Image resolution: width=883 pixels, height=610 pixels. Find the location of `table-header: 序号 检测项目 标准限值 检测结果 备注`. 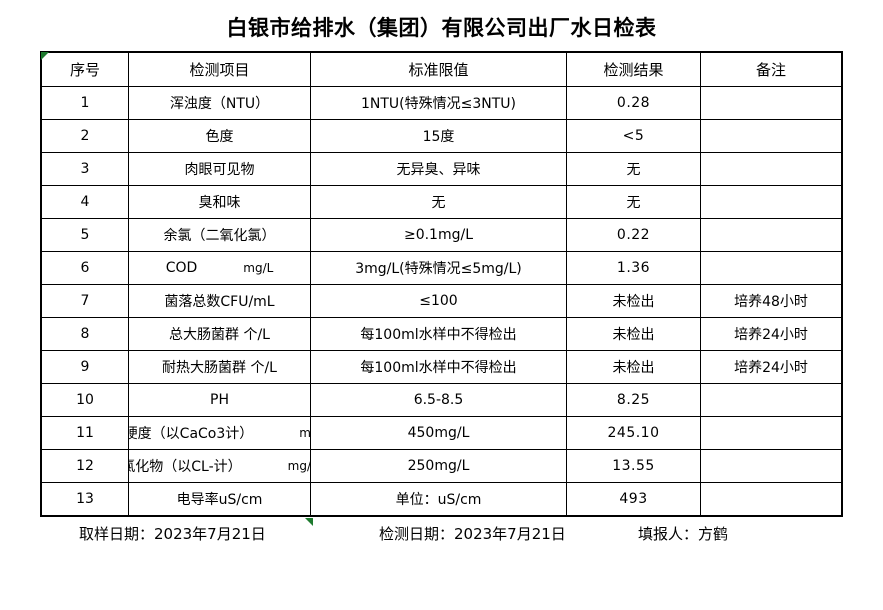

table-header: 序号 检测项目 标准限值 检测结果 备注 is located at coordinates (441, 69).